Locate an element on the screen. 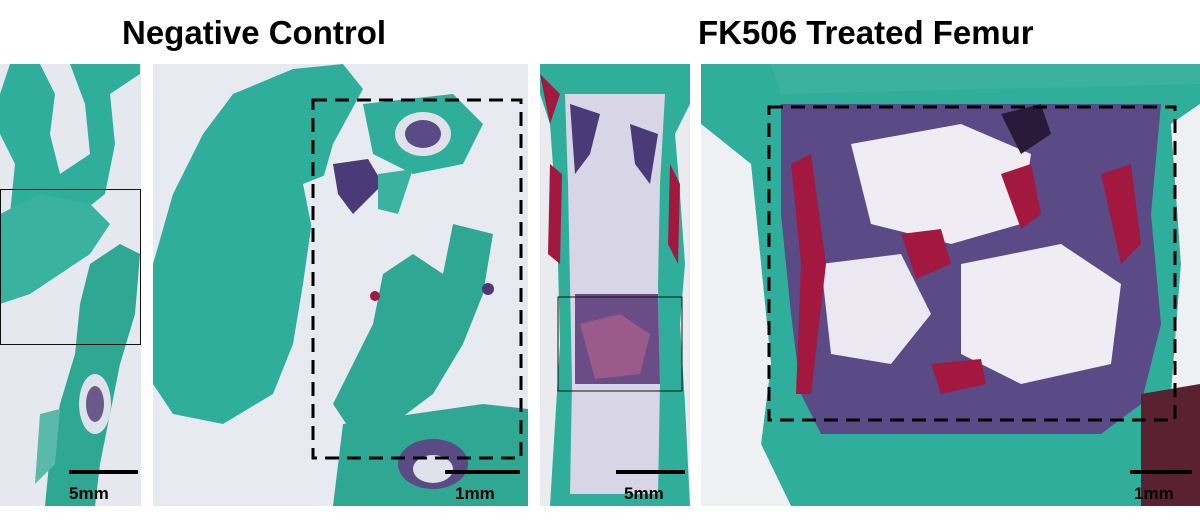 This screenshot has width=1200, height=521. fk506-overview-image: 5mm is located at coordinates (615, 285).